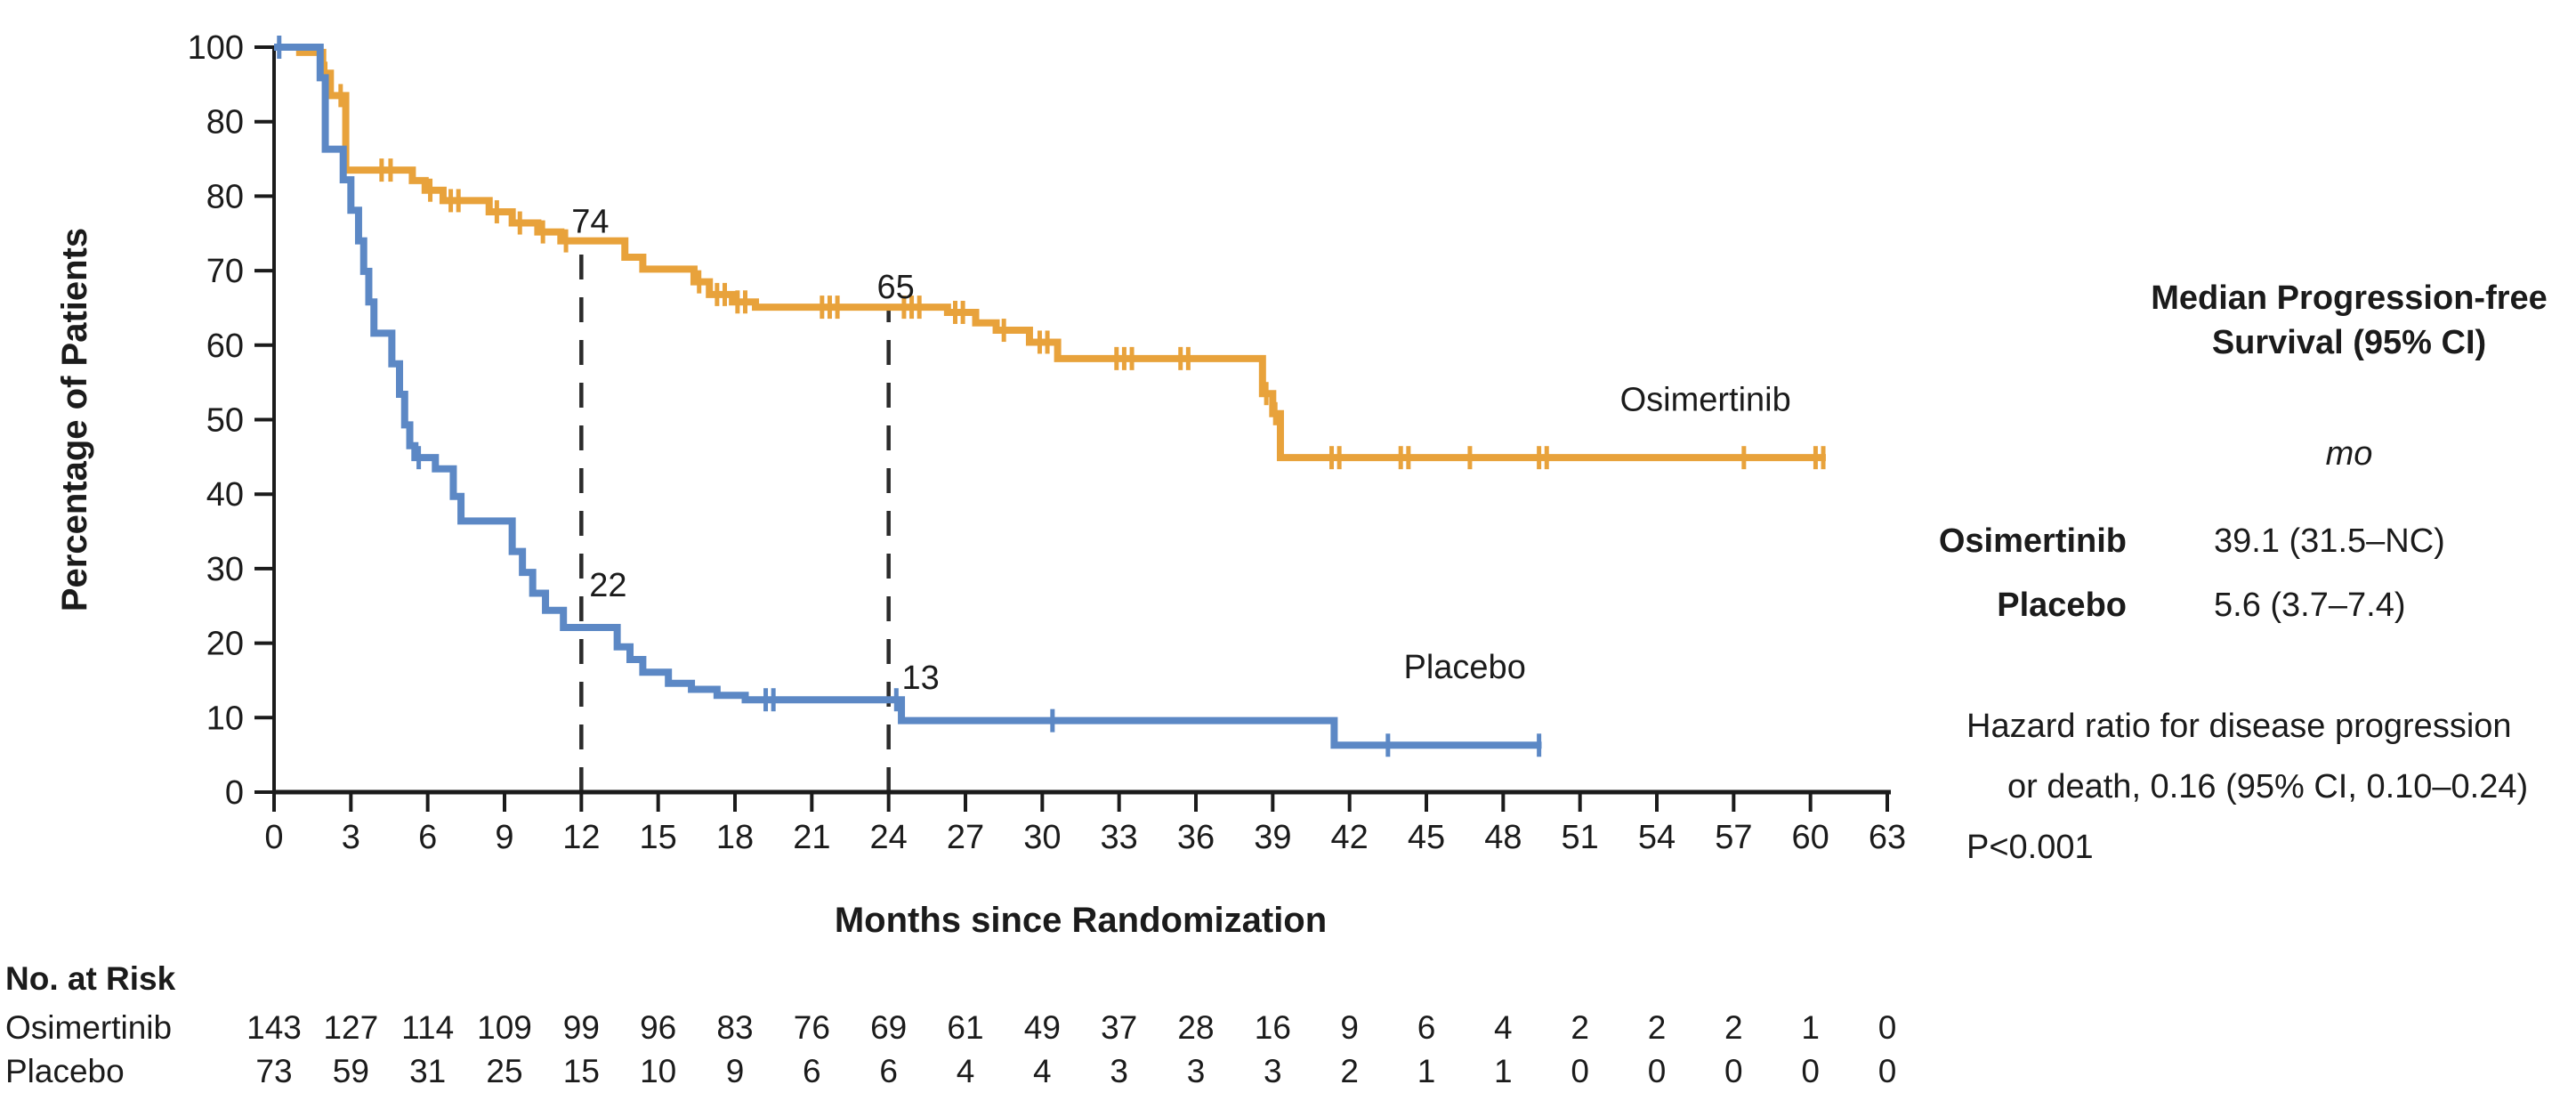  Describe the element at coordinates (1733, 837) in the screenshot. I see `x-tick-label: 57` at that location.